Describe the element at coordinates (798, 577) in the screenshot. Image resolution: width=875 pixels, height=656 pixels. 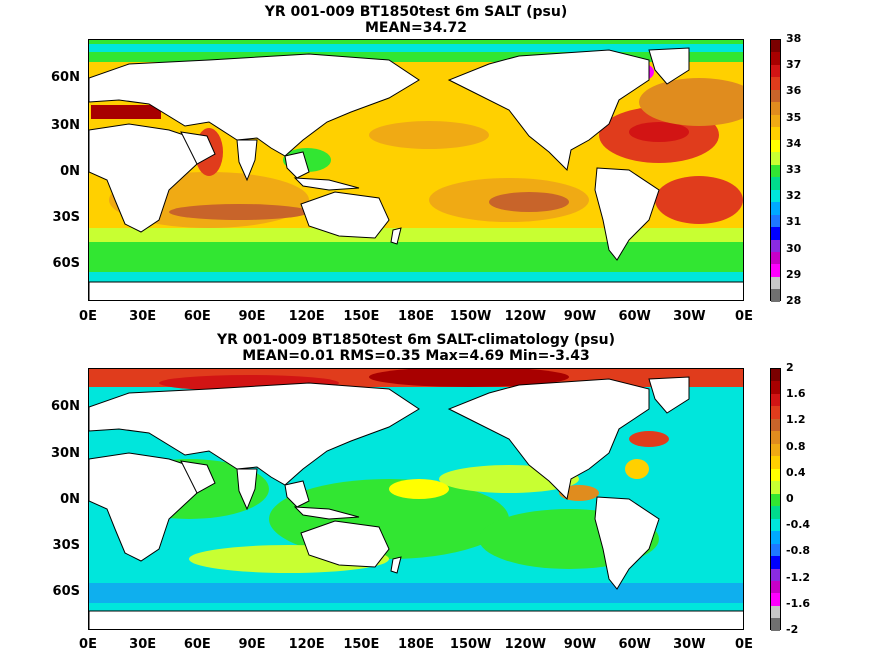
I see `colorbar-label: -1.2` at that location.